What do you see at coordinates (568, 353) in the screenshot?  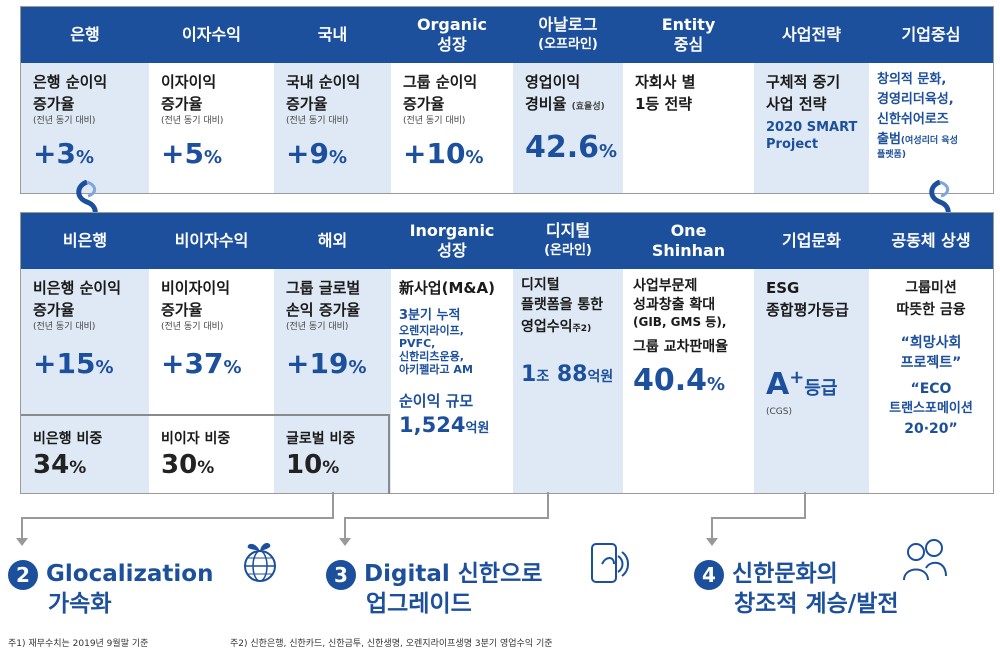 I see `bot-col-digital: 디지털 (온라인) 디지털 플랫폼을 통한 영업수익주2) 1조 88억원` at bounding box center [568, 353].